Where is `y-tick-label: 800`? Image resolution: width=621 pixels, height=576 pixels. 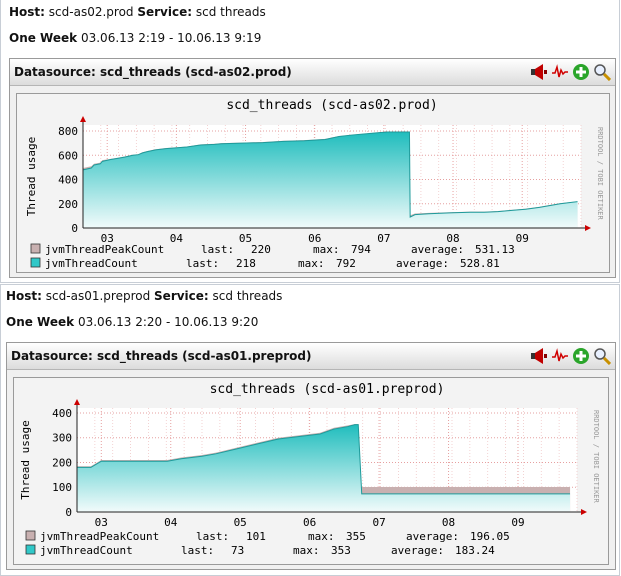
y-tick-label: 800 is located at coordinates (68, 131).